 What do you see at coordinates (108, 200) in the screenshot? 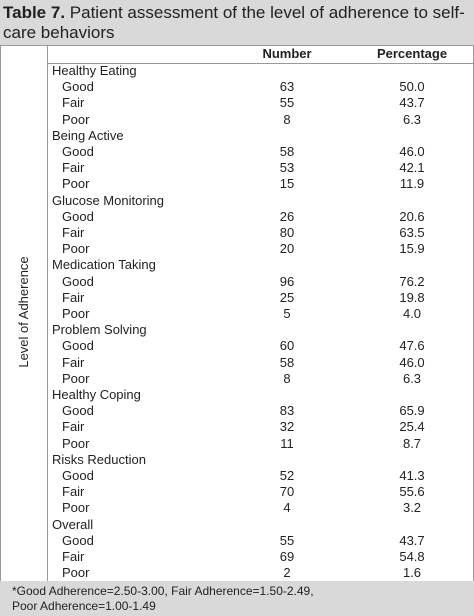
I see `group-name: Glucose Monitoring` at bounding box center [108, 200].